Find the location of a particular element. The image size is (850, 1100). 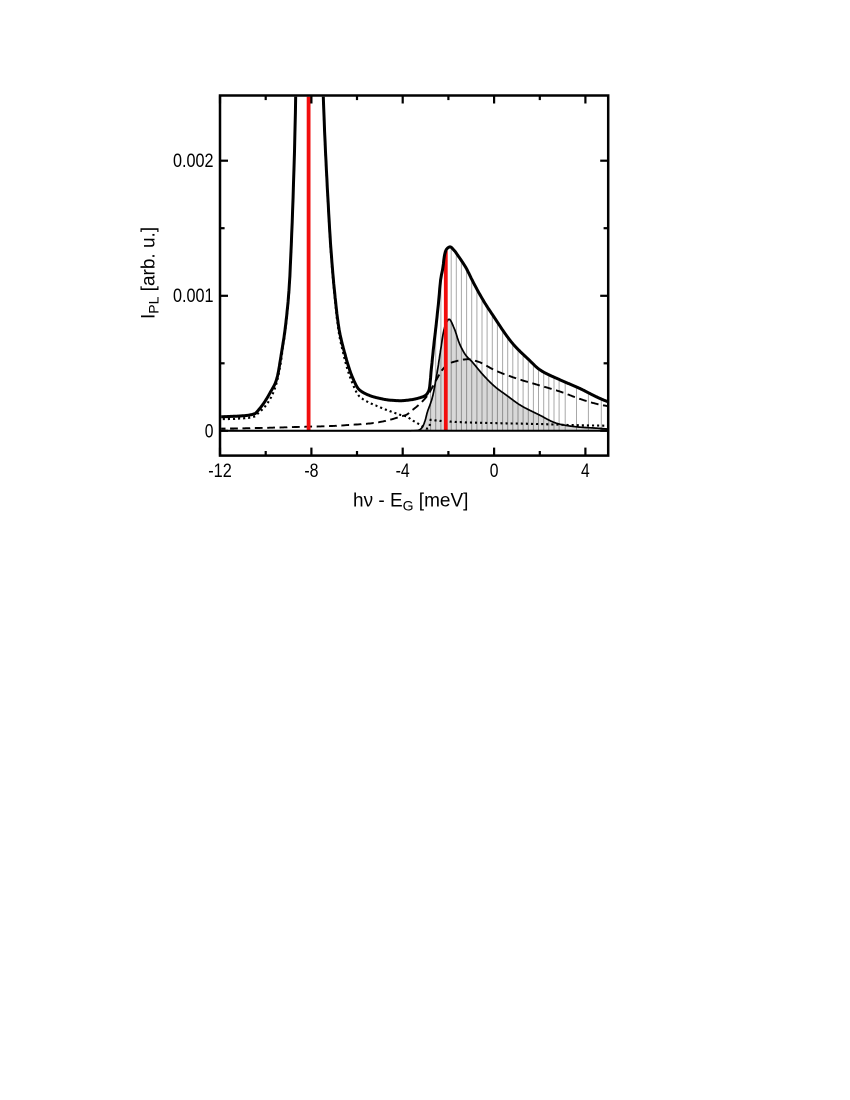

svg-text: IPL [arb. u.] is located at coordinates (150, 273).